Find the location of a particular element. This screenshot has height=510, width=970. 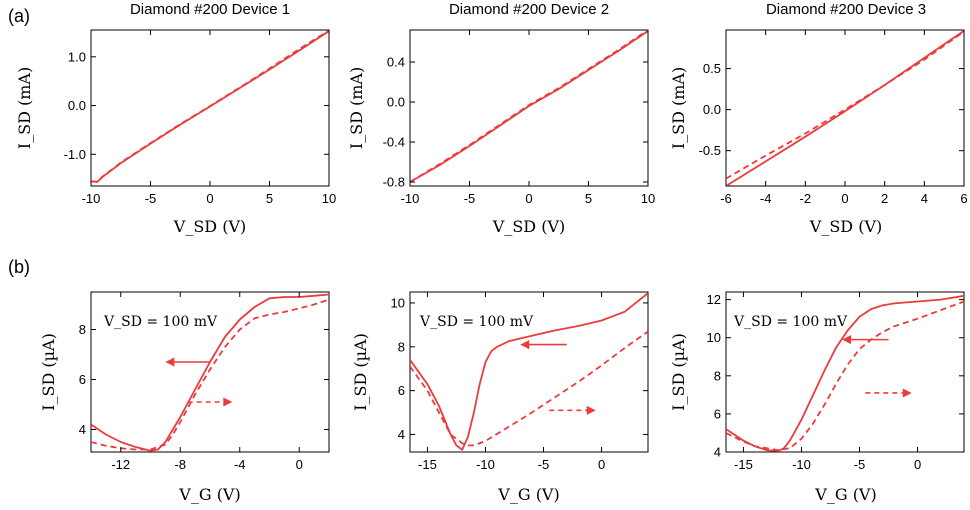

x-tick-label: -6 is located at coordinates (726, 198).